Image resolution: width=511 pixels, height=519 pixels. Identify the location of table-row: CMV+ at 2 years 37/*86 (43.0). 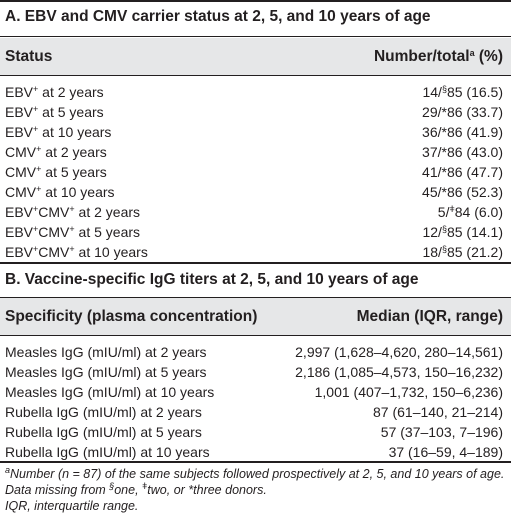
(255, 152).